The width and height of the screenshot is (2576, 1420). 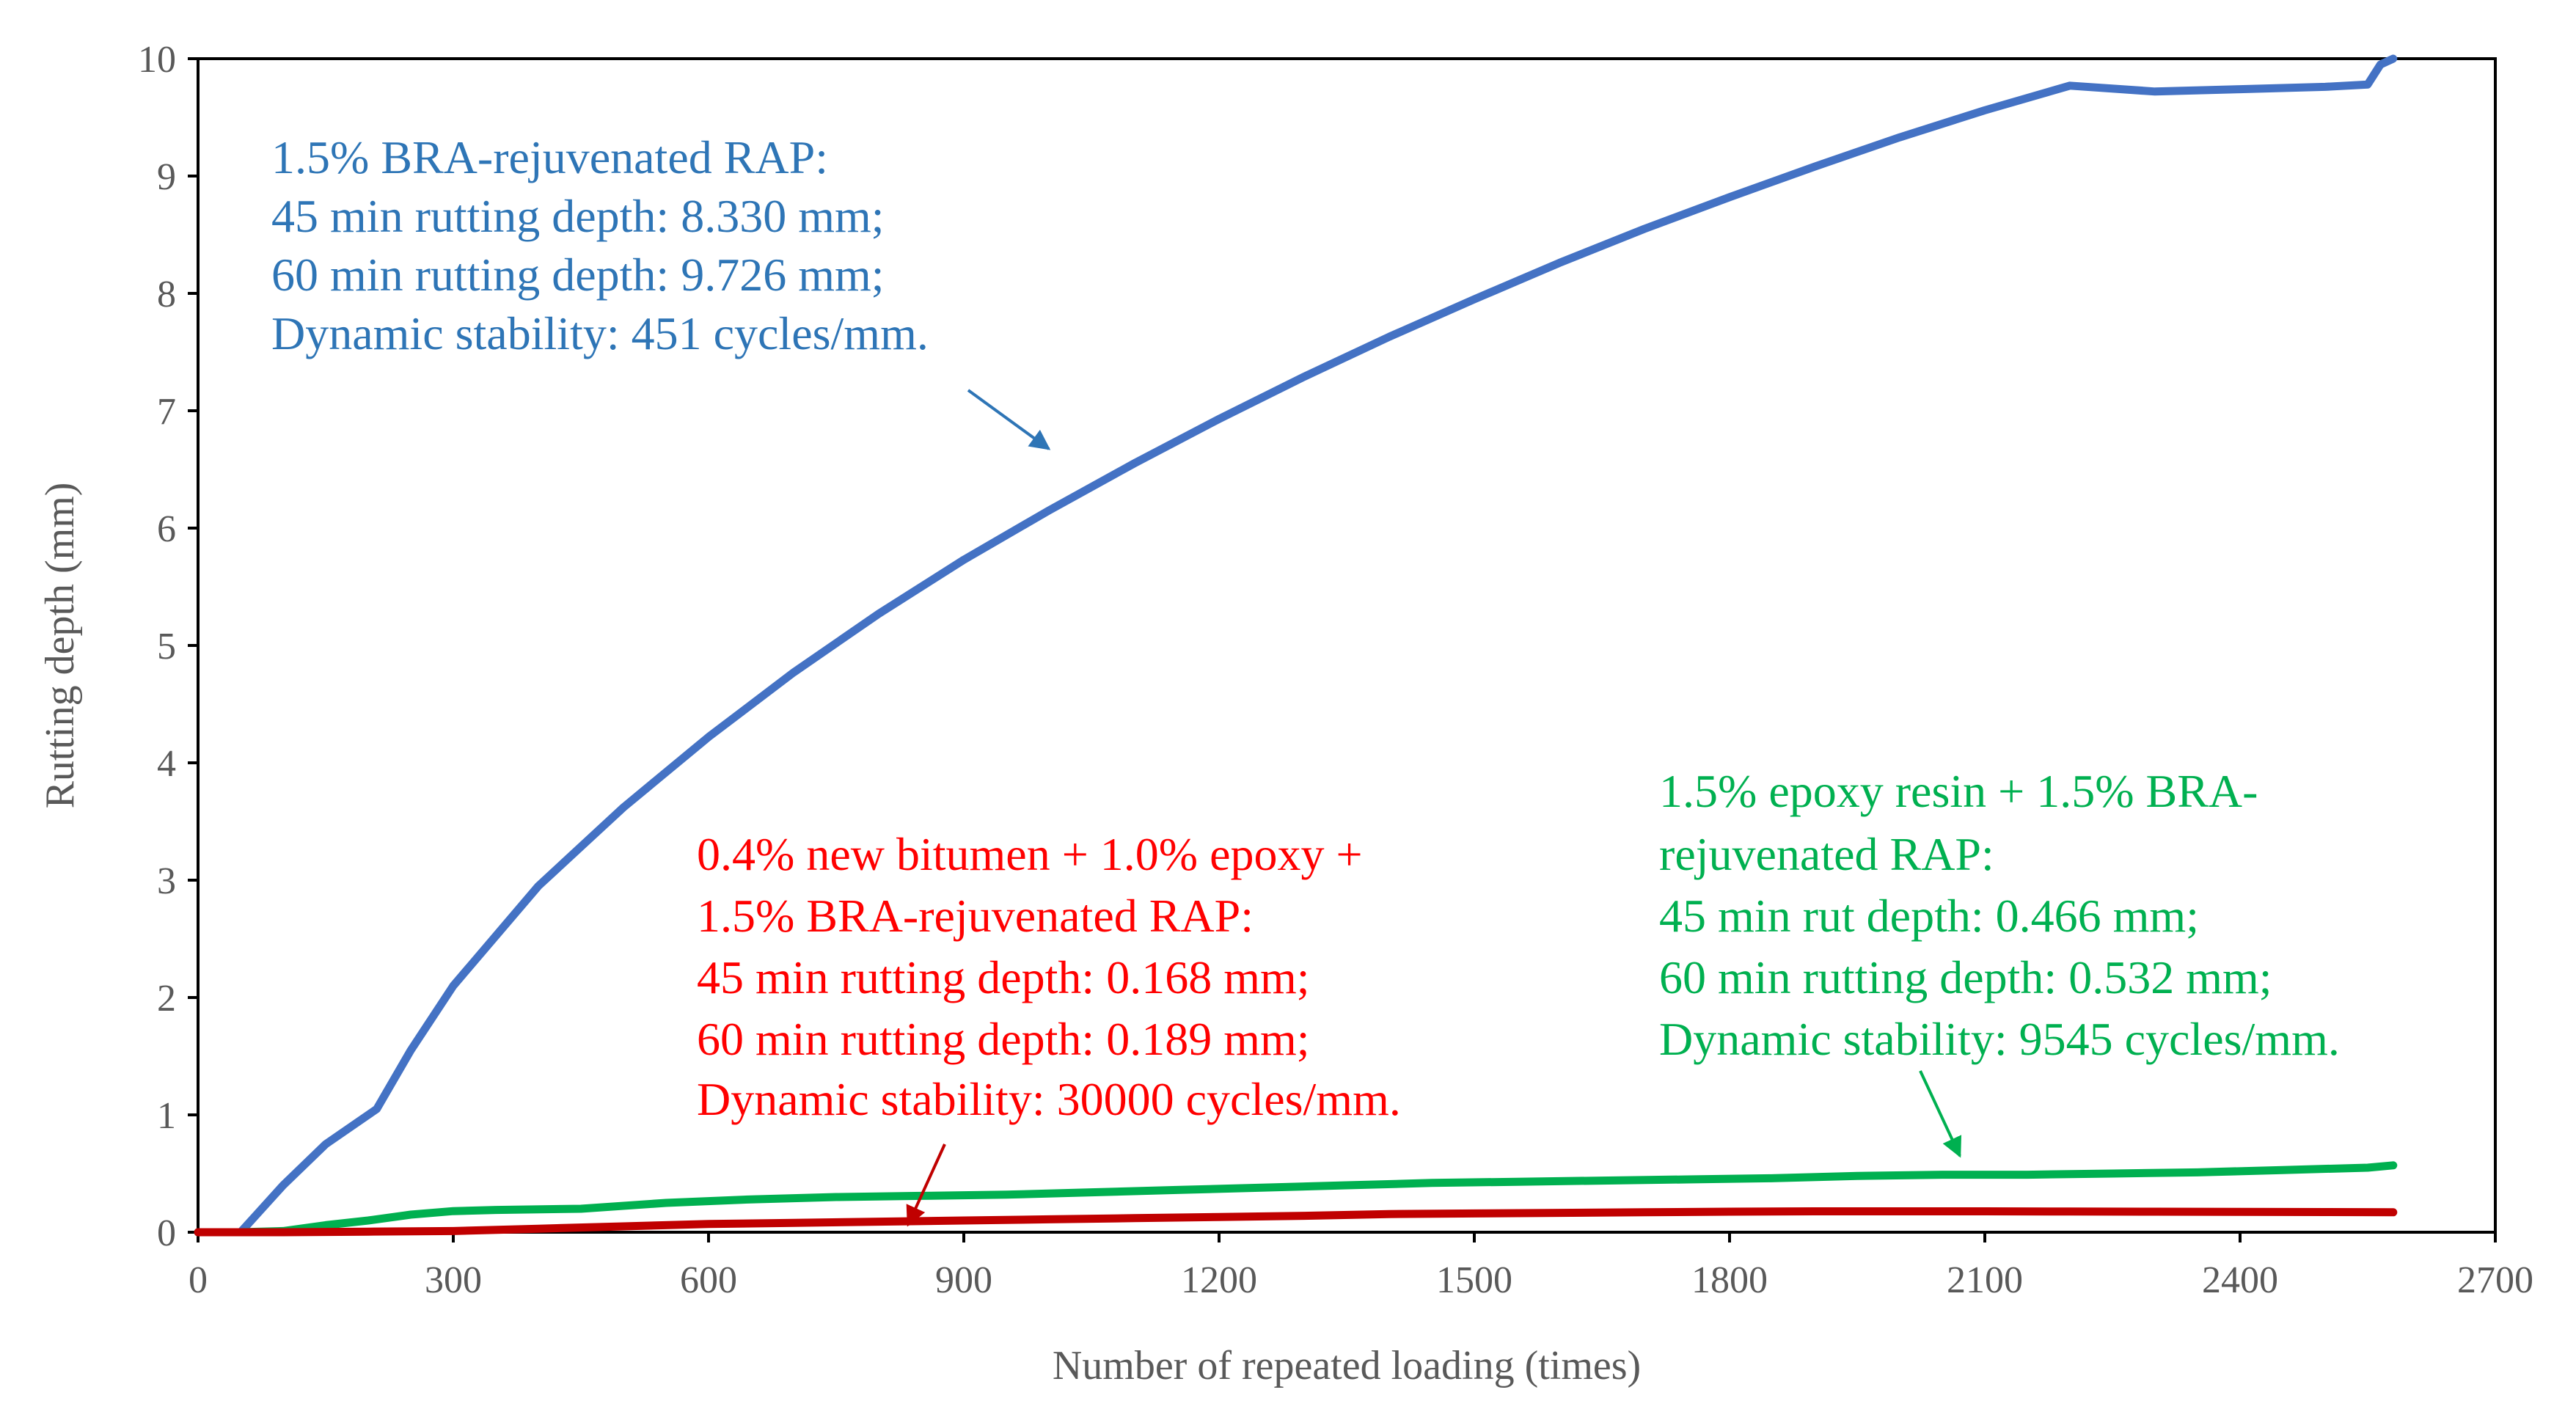 What do you see at coordinates (1296, 1222) in the screenshot?
I see `series-new-bitumen-epoxy-bra-line` at bounding box center [1296, 1222].